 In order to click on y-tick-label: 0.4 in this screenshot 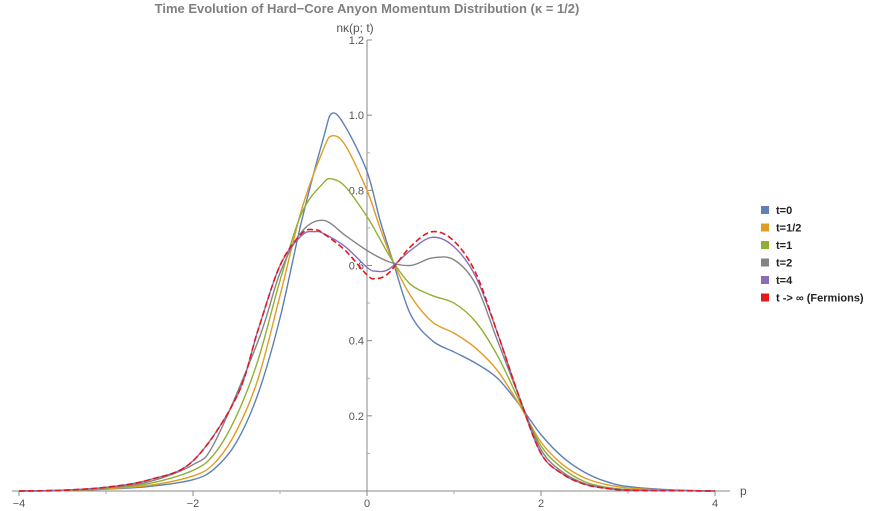, I will do `click(356, 342)`.